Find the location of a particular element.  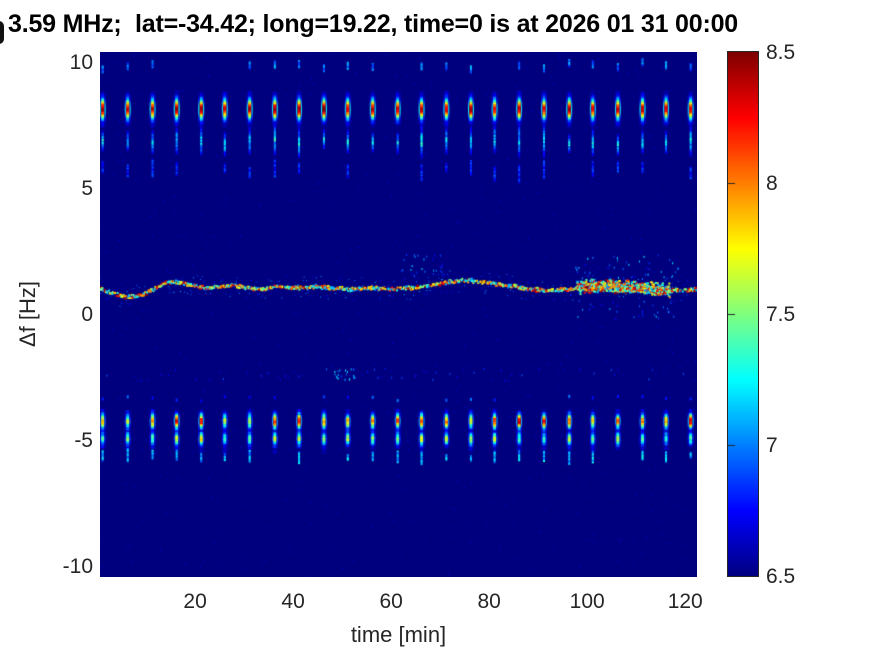

x-tick-label: 20 is located at coordinates (195, 601).